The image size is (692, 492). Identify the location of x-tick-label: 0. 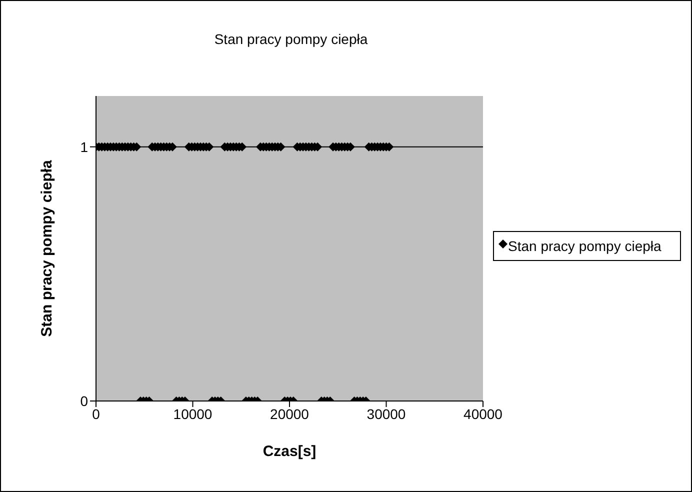
(96, 414).